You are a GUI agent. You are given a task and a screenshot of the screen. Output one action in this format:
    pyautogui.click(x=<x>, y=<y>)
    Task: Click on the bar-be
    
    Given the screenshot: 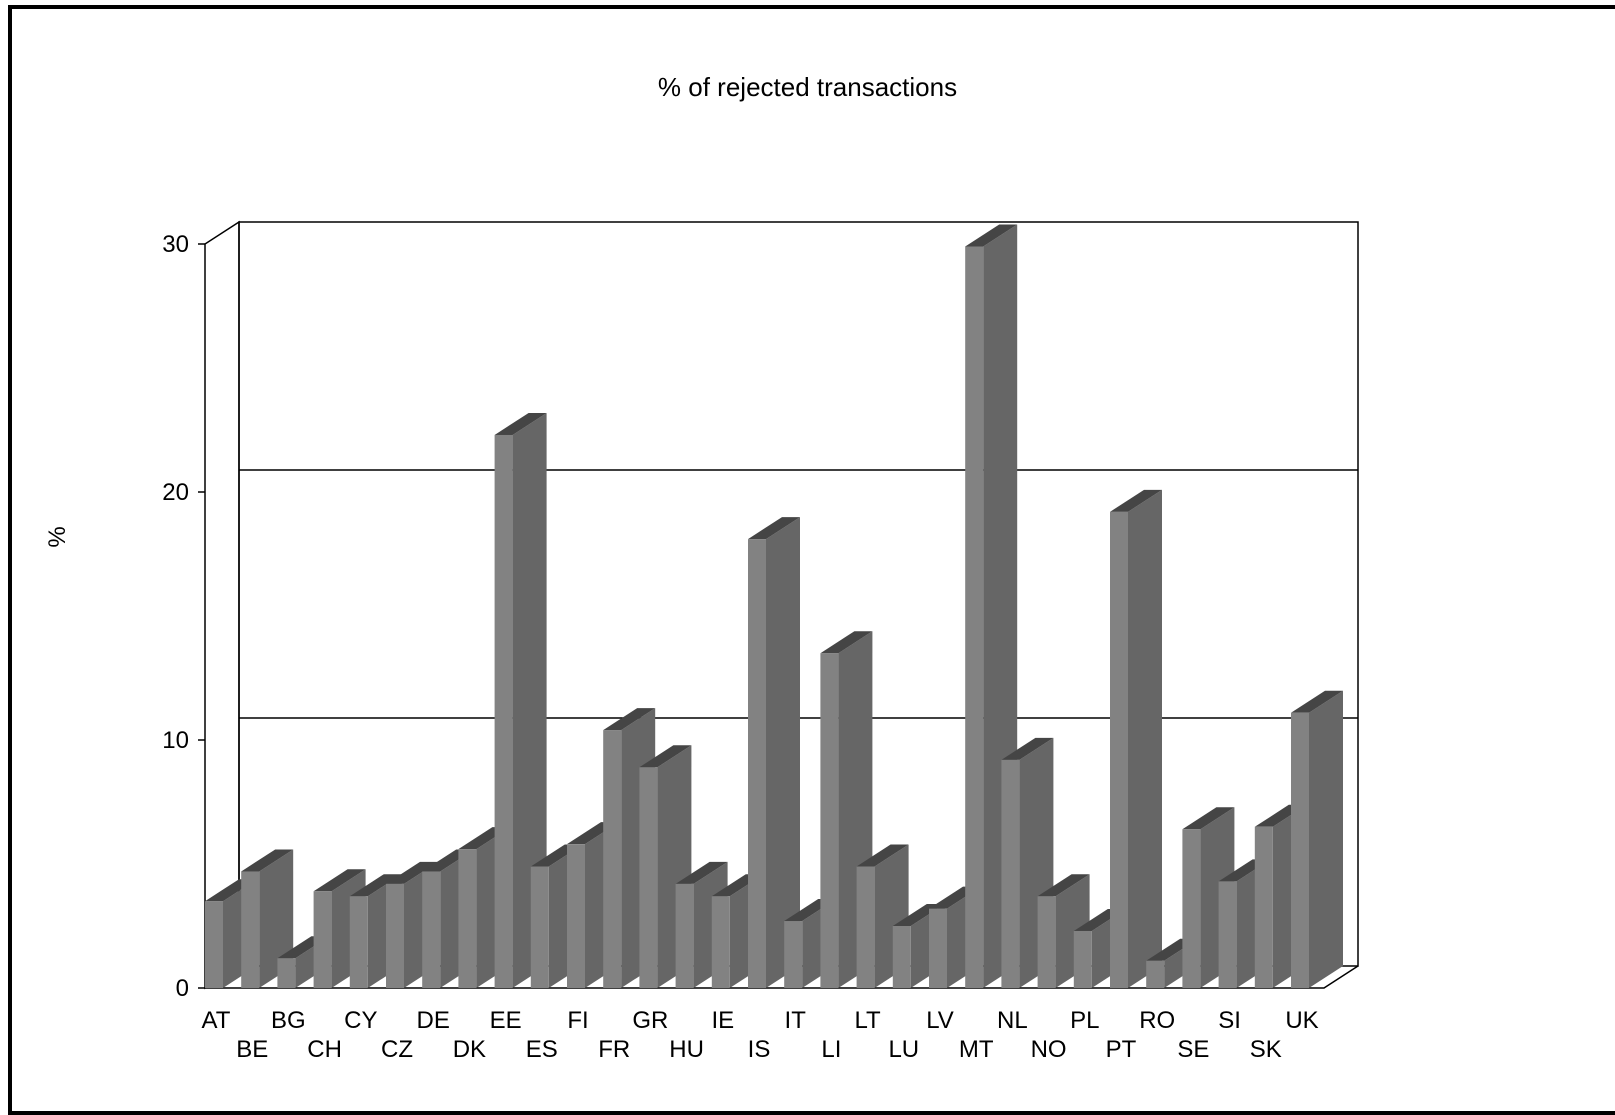 What is the action you would take?
    pyautogui.click(x=267, y=918)
    